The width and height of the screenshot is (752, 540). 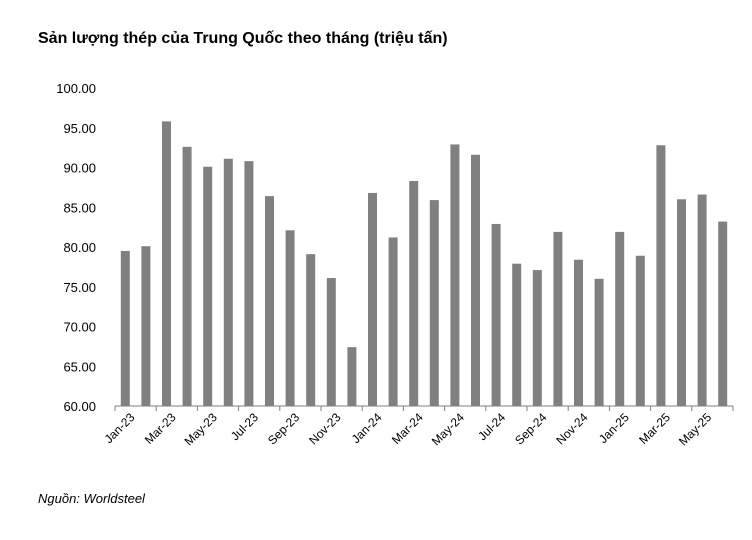 I want to click on x-tick-label: Nov-24, so click(x=571, y=428).